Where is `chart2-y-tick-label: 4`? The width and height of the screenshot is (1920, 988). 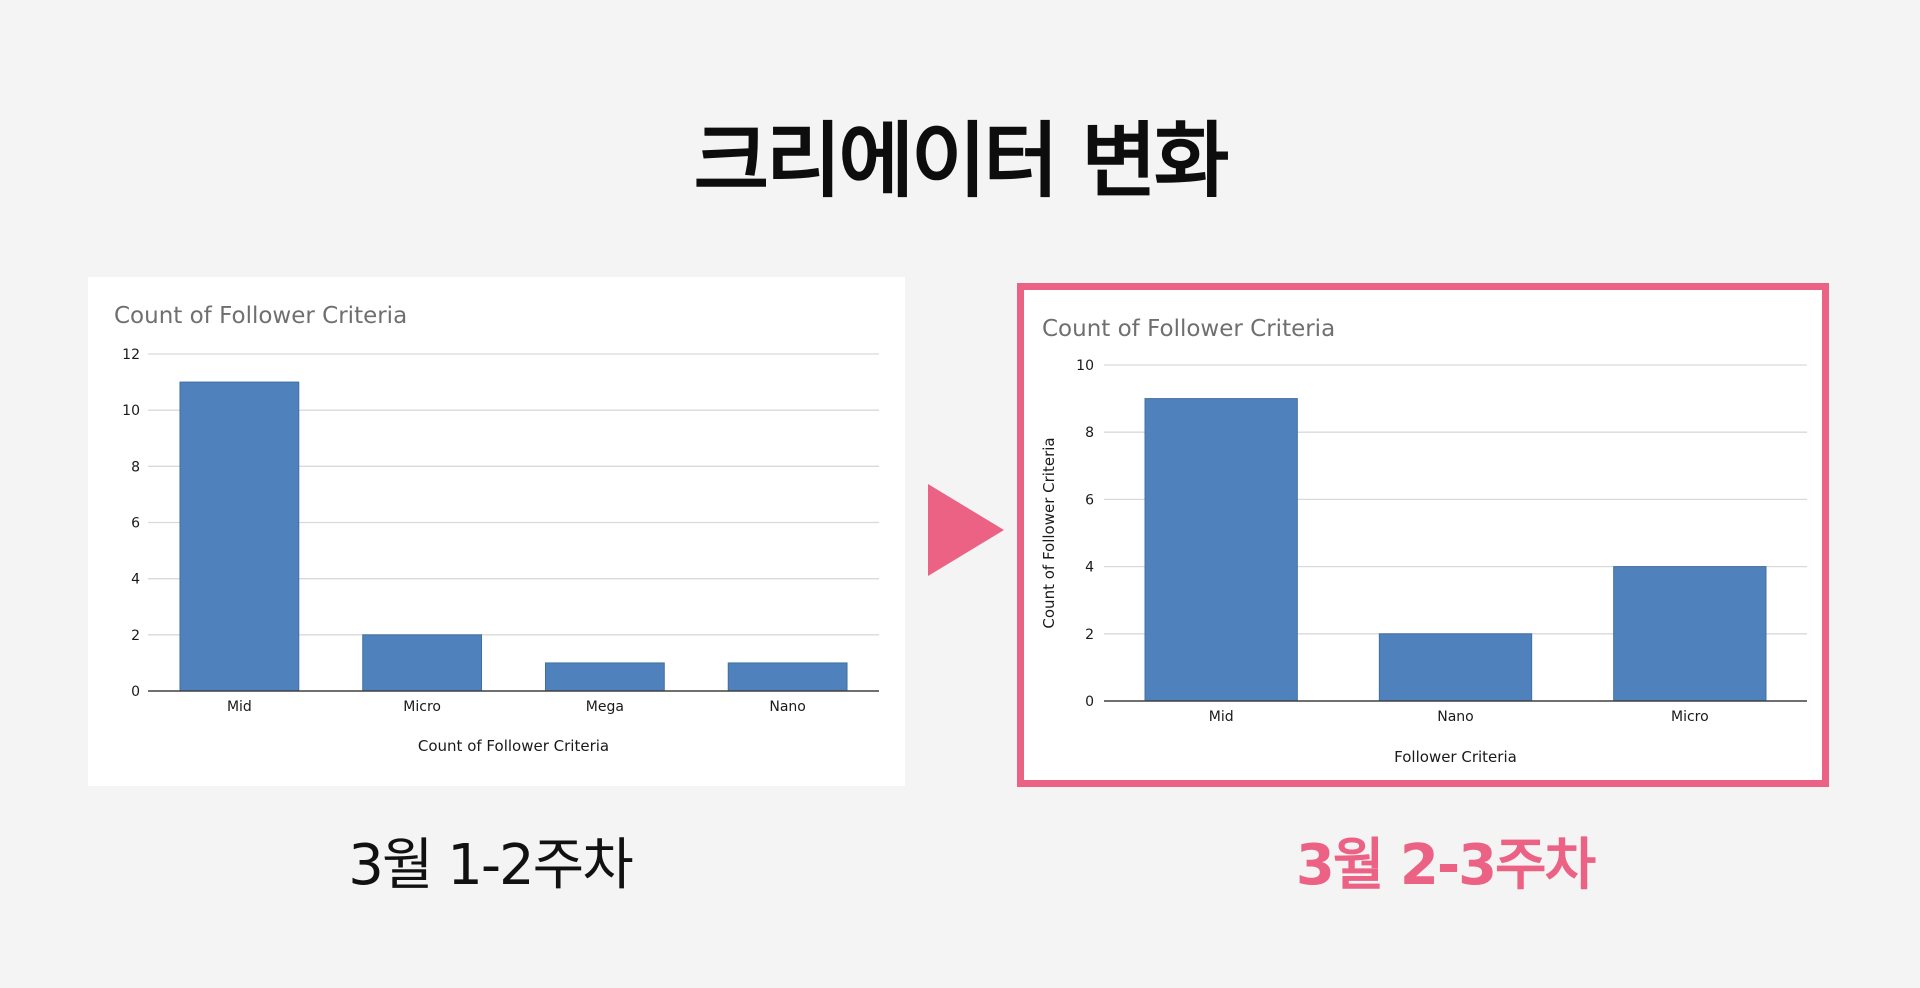 chart2-y-tick-label: 4 is located at coordinates (1089, 568).